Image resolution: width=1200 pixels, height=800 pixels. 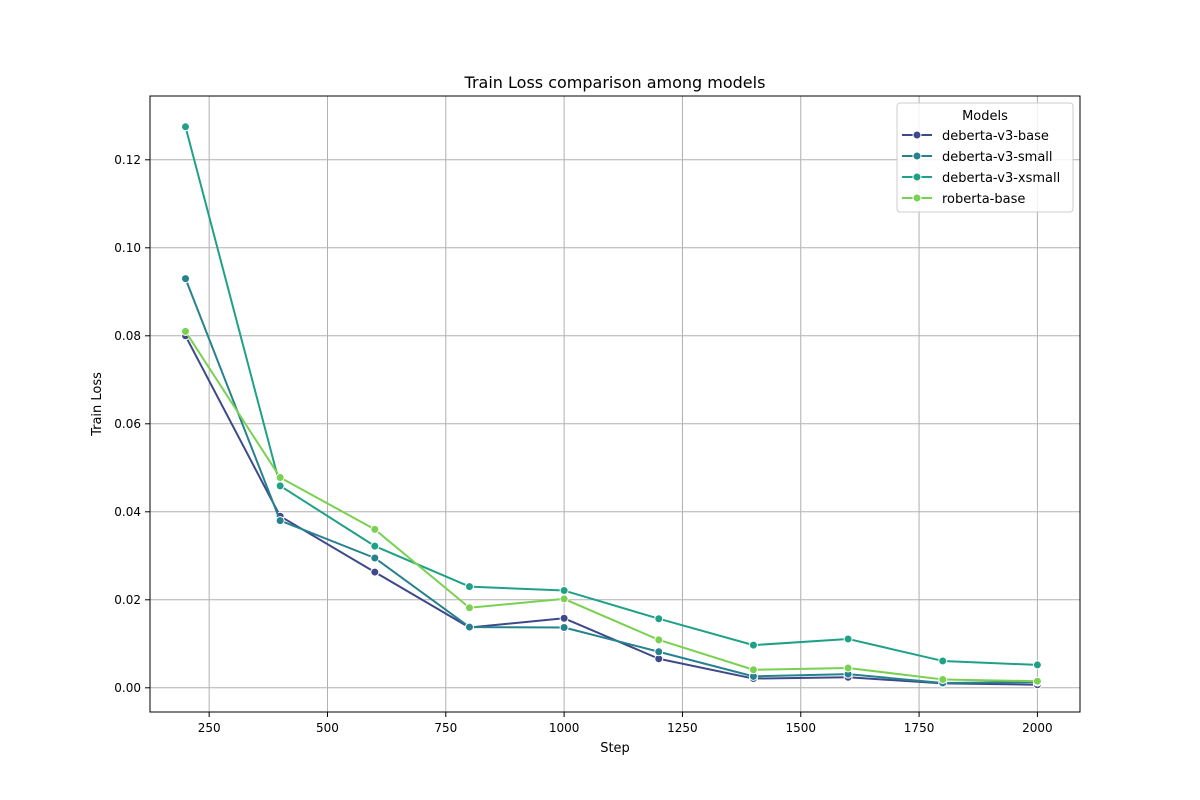 I want to click on legend-item: deberta-v3-base, so click(x=975, y=136).